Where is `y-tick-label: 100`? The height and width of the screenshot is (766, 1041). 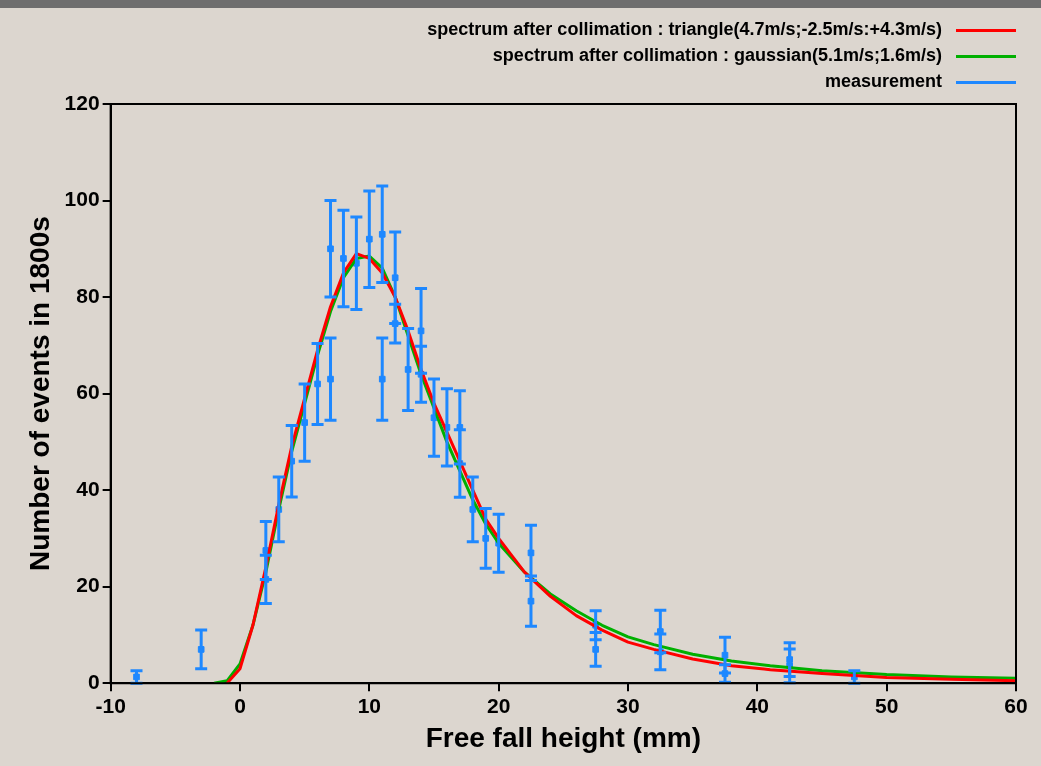 y-tick-label: 100 is located at coordinates (82, 199).